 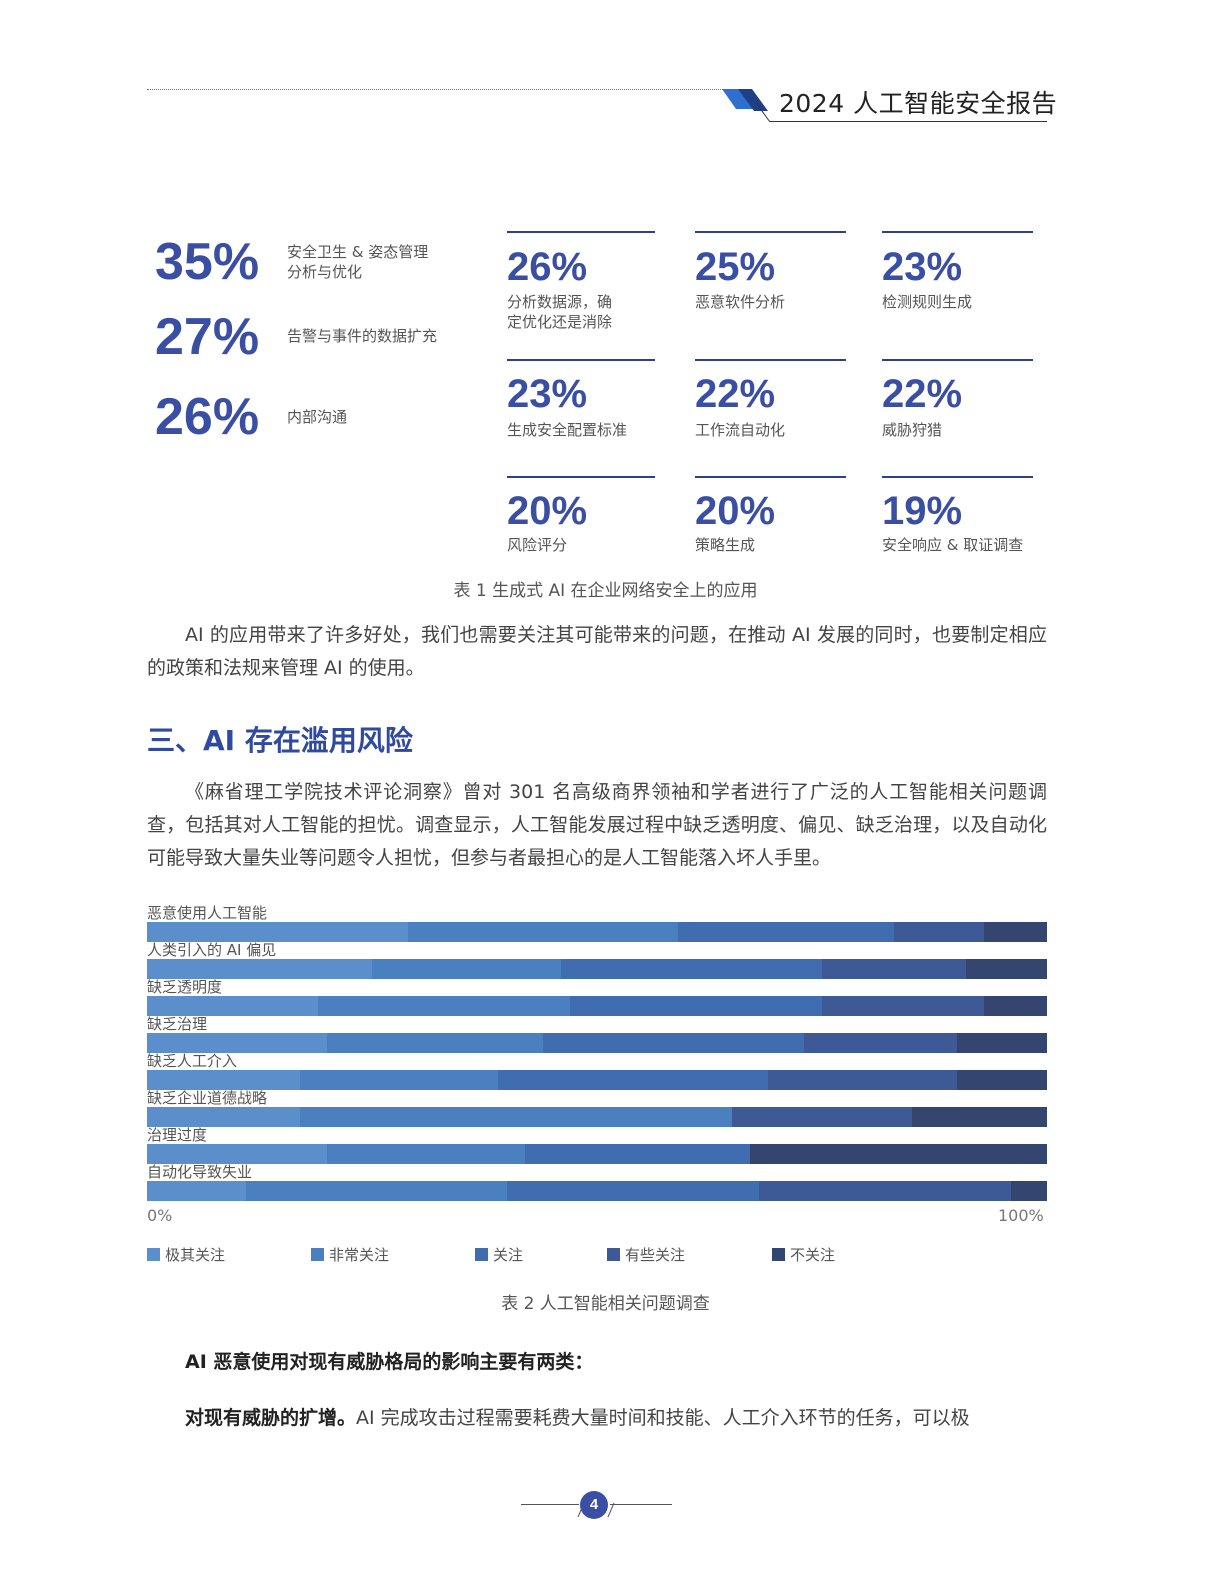 What do you see at coordinates (207, 337) in the screenshot?
I see `stat-percent: 27%` at bounding box center [207, 337].